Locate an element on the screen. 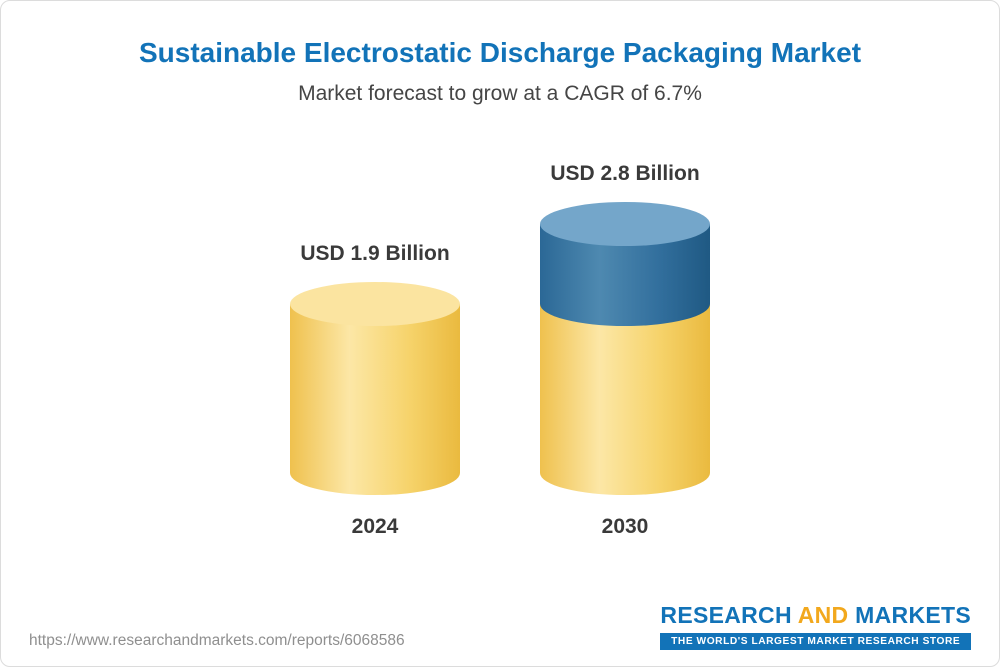  bar-column-2024: USD 1.9 Billion 2024 is located at coordinates (375, 390).